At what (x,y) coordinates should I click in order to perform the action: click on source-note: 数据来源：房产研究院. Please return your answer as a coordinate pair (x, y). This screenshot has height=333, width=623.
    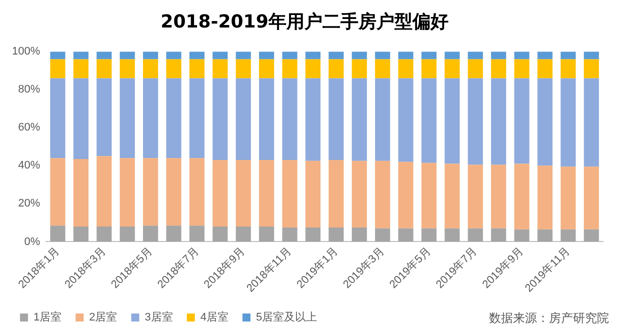
    Looking at the image, I should click on (549, 318).